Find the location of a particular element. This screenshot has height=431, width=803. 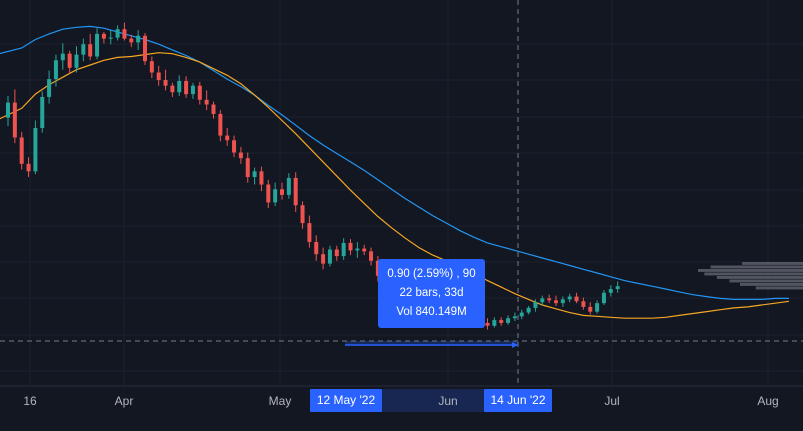

measurement-bar-count: 22 bars, 33d is located at coordinates (432, 293).